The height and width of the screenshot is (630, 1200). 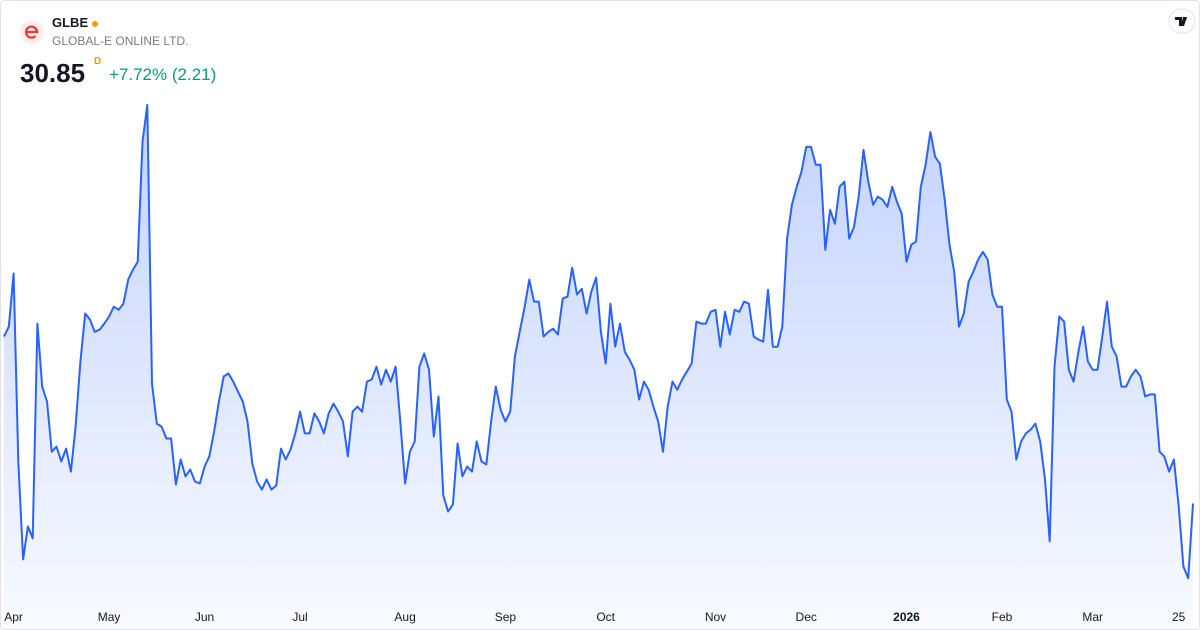 What do you see at coordinates (1185, 19) in the screenshot?
I see `tv-logo-dot` at bounding box center [1185, 19].